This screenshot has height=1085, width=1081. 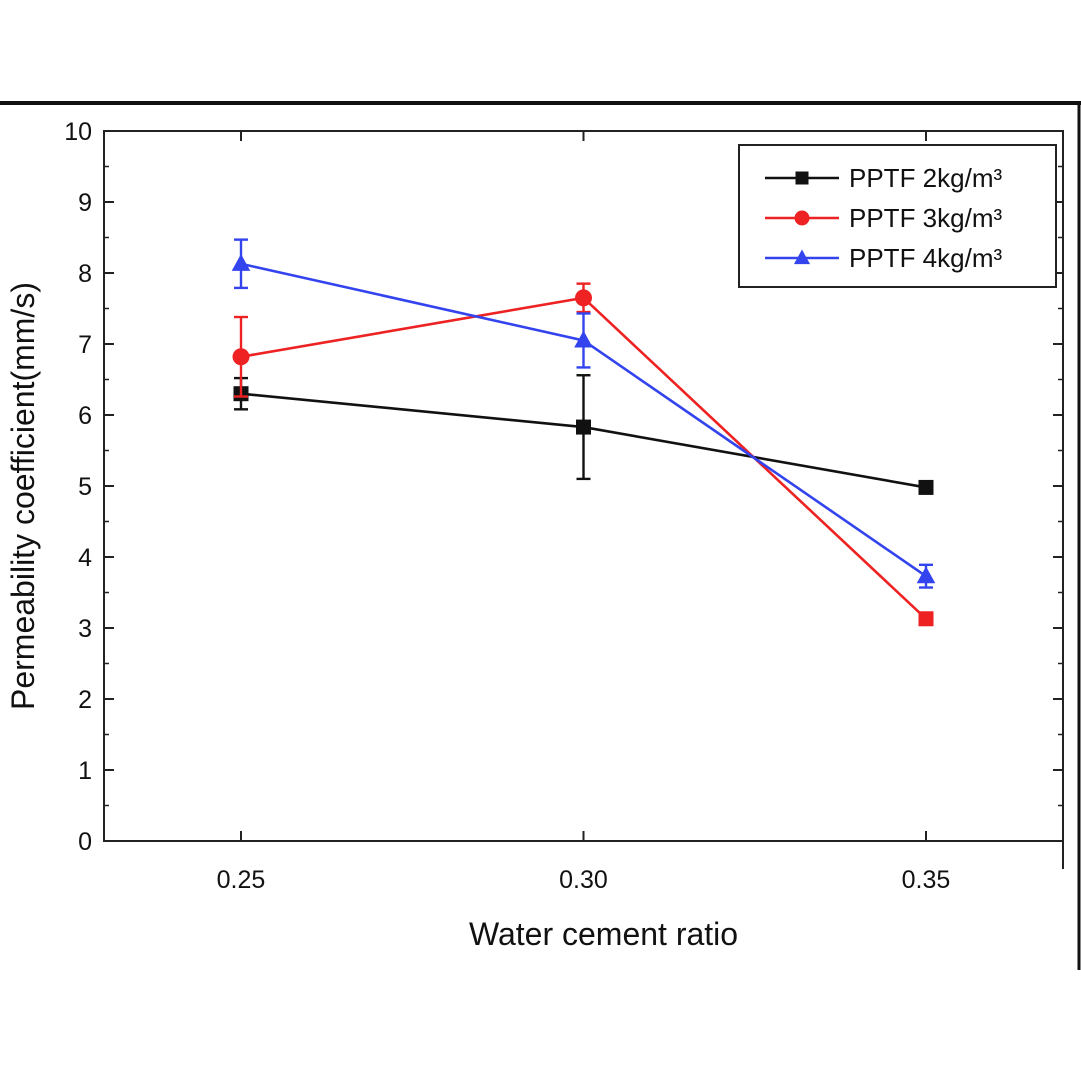 What do you see at coordinates (603, 934) in the screenshot?
I see `x-axis-title: Water cement ratio` at bounding box center [603, 934].